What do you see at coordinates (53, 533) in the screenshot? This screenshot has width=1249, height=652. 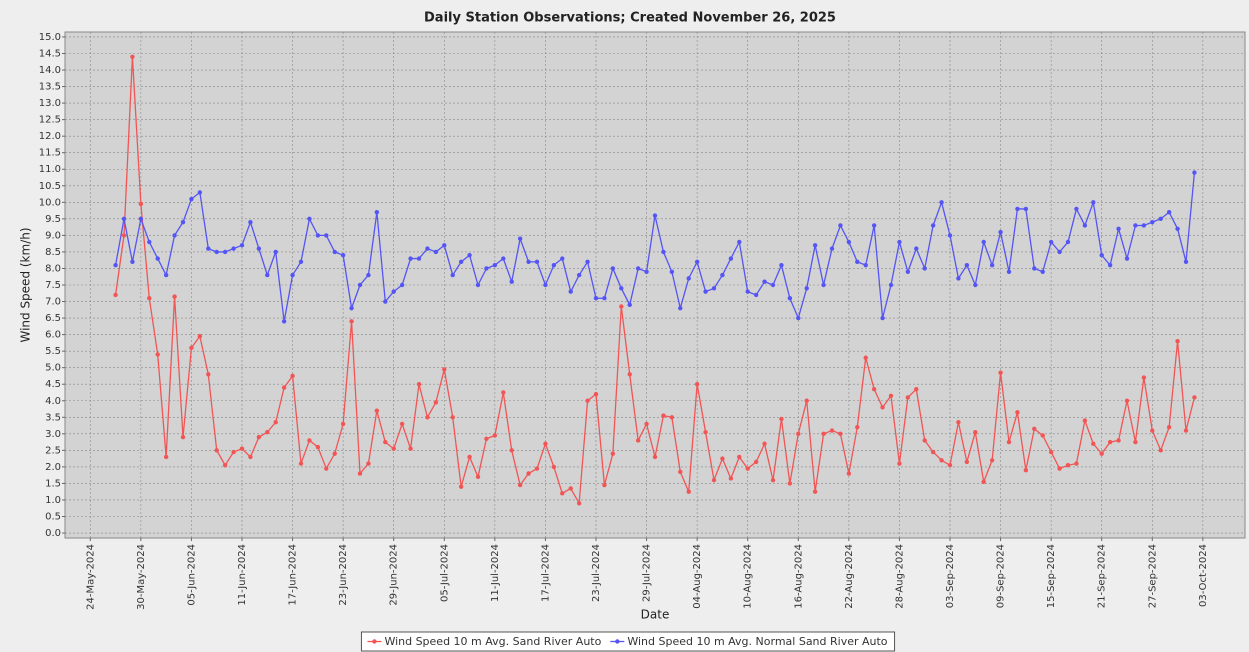 I see `y-tick-label: 0.0` at bounding box center [53, 533].